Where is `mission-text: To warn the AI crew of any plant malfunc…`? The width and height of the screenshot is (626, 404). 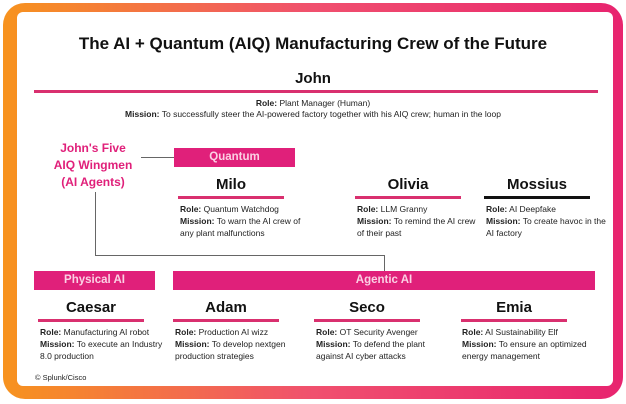 mission-text: To warn the AI crew of any plant malfunc… is located at coordinates (240, 227).